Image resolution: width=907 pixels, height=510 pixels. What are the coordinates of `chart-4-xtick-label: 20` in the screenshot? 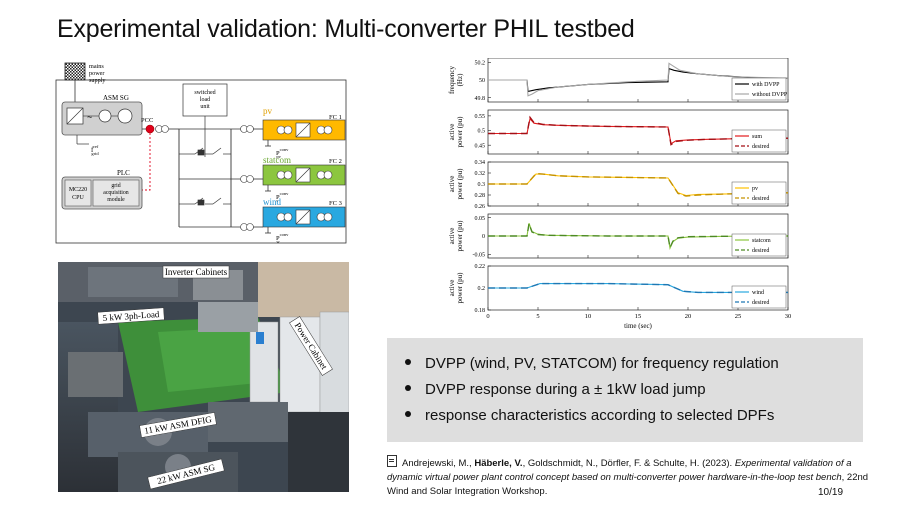 It's located at (688, 316).